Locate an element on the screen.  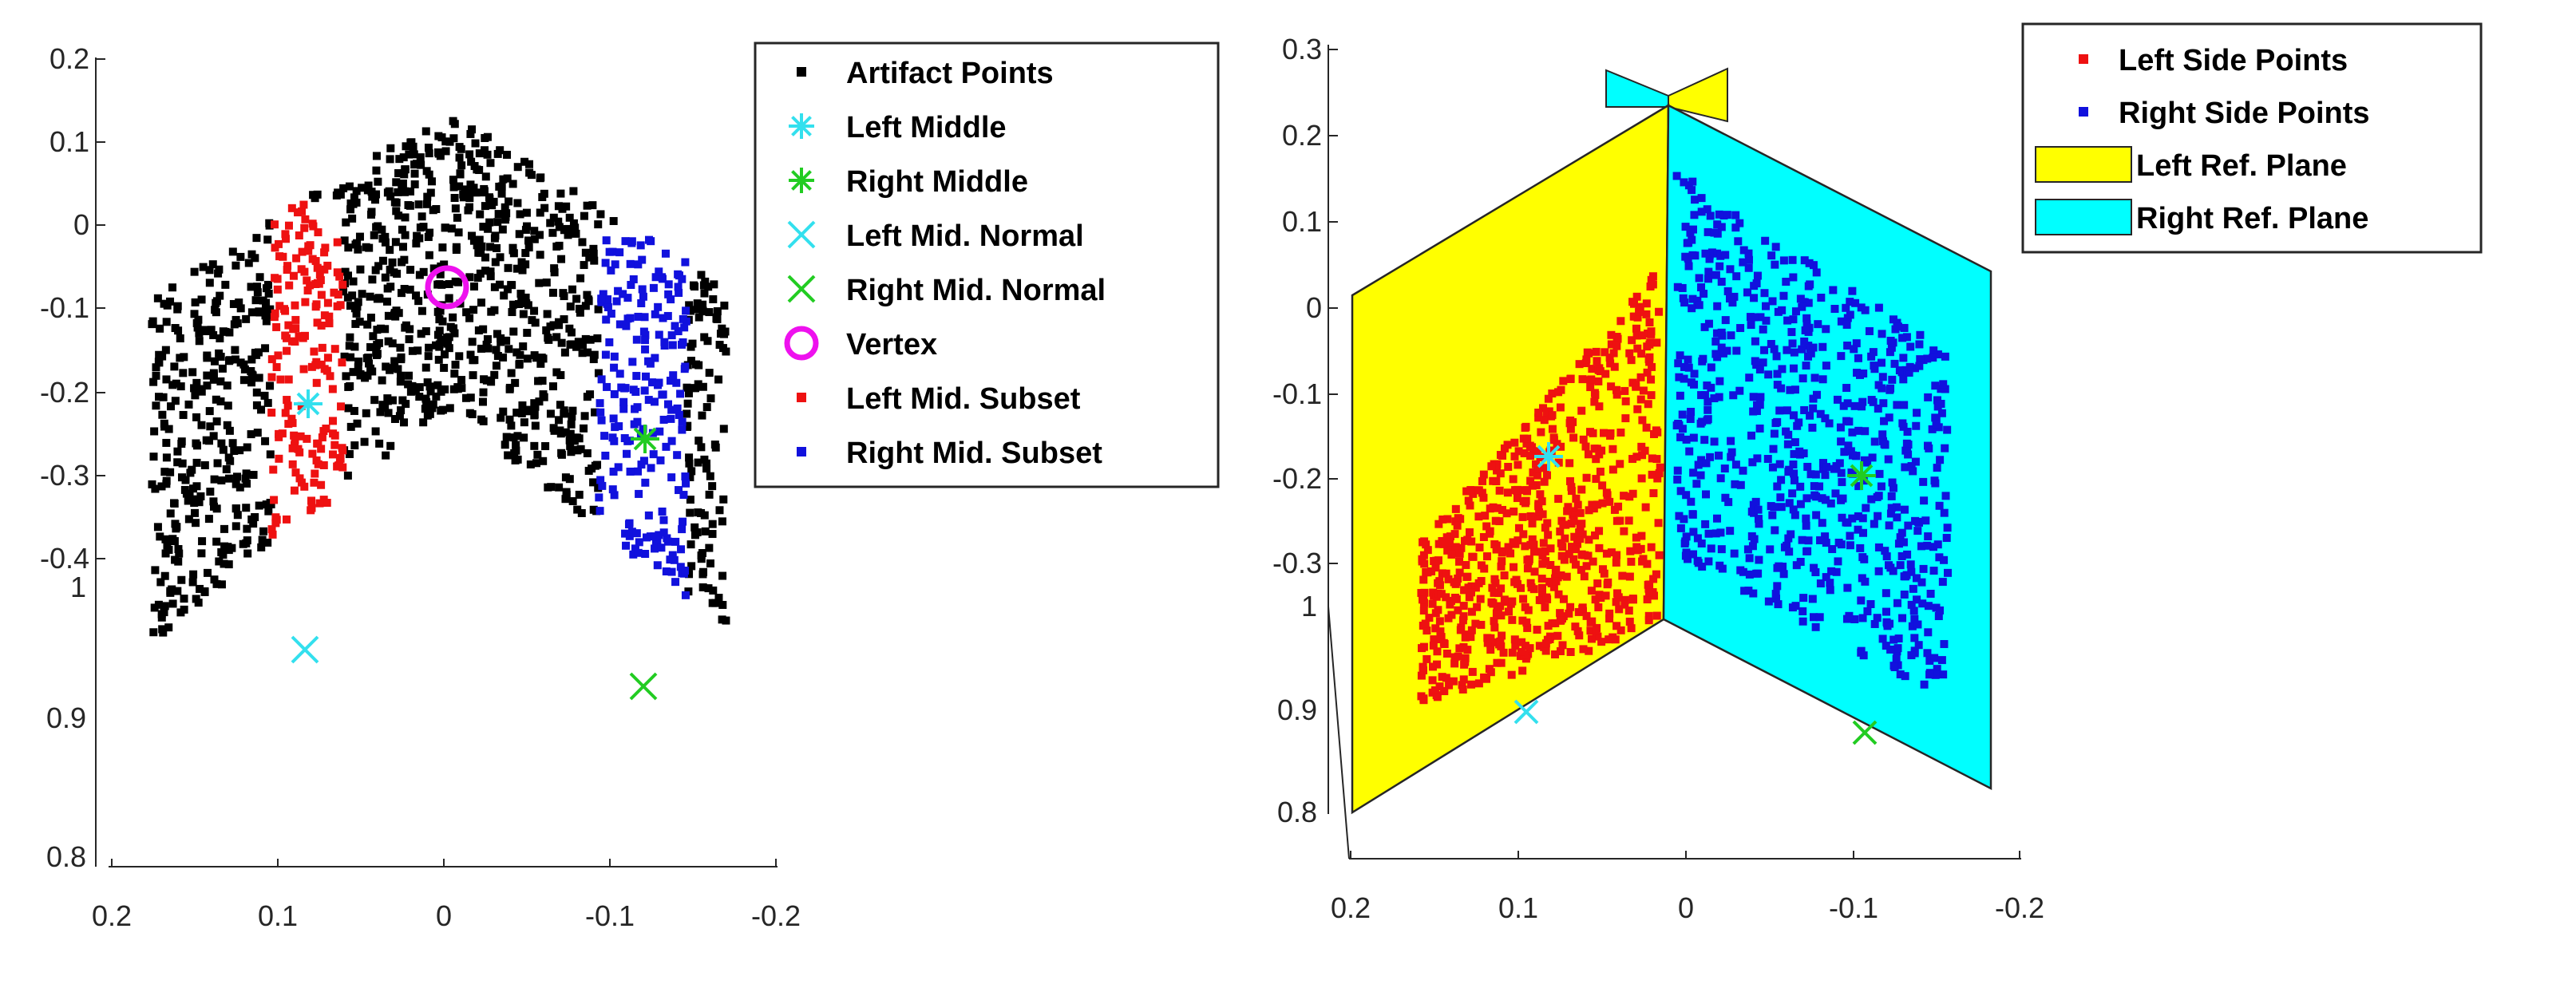
right-ref-plane-back is located at coordinates (1637, 88).